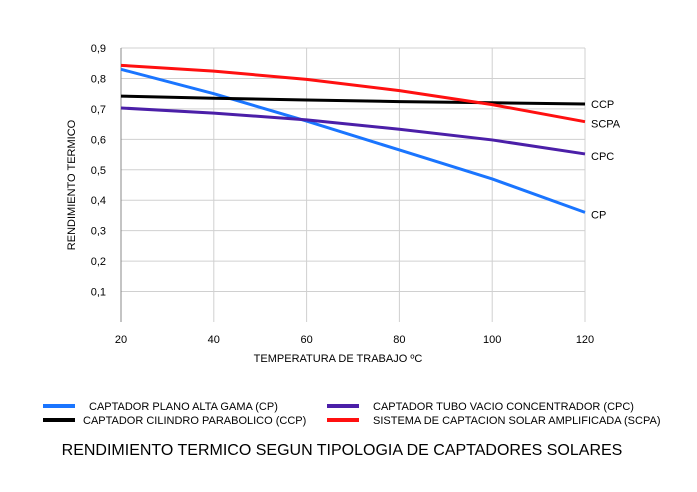 This screenshot has height=492, width=697. Describe the element at coordinates (72, 184) in the screenshot. I see `y-axis-label: RENDIMIENTO TERMICO` at that location.